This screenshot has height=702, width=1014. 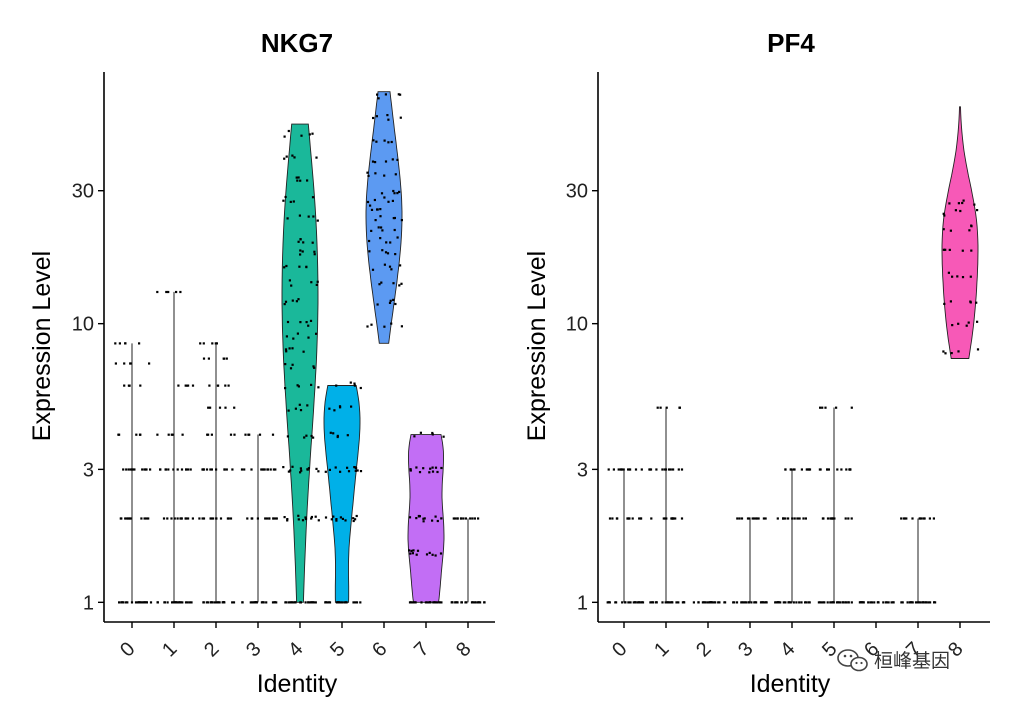 What do you see at coordinates (661, 649) in the screenshot?
I see `x-tick-label-pf4-1: 1` at bounding box center [661, 649].